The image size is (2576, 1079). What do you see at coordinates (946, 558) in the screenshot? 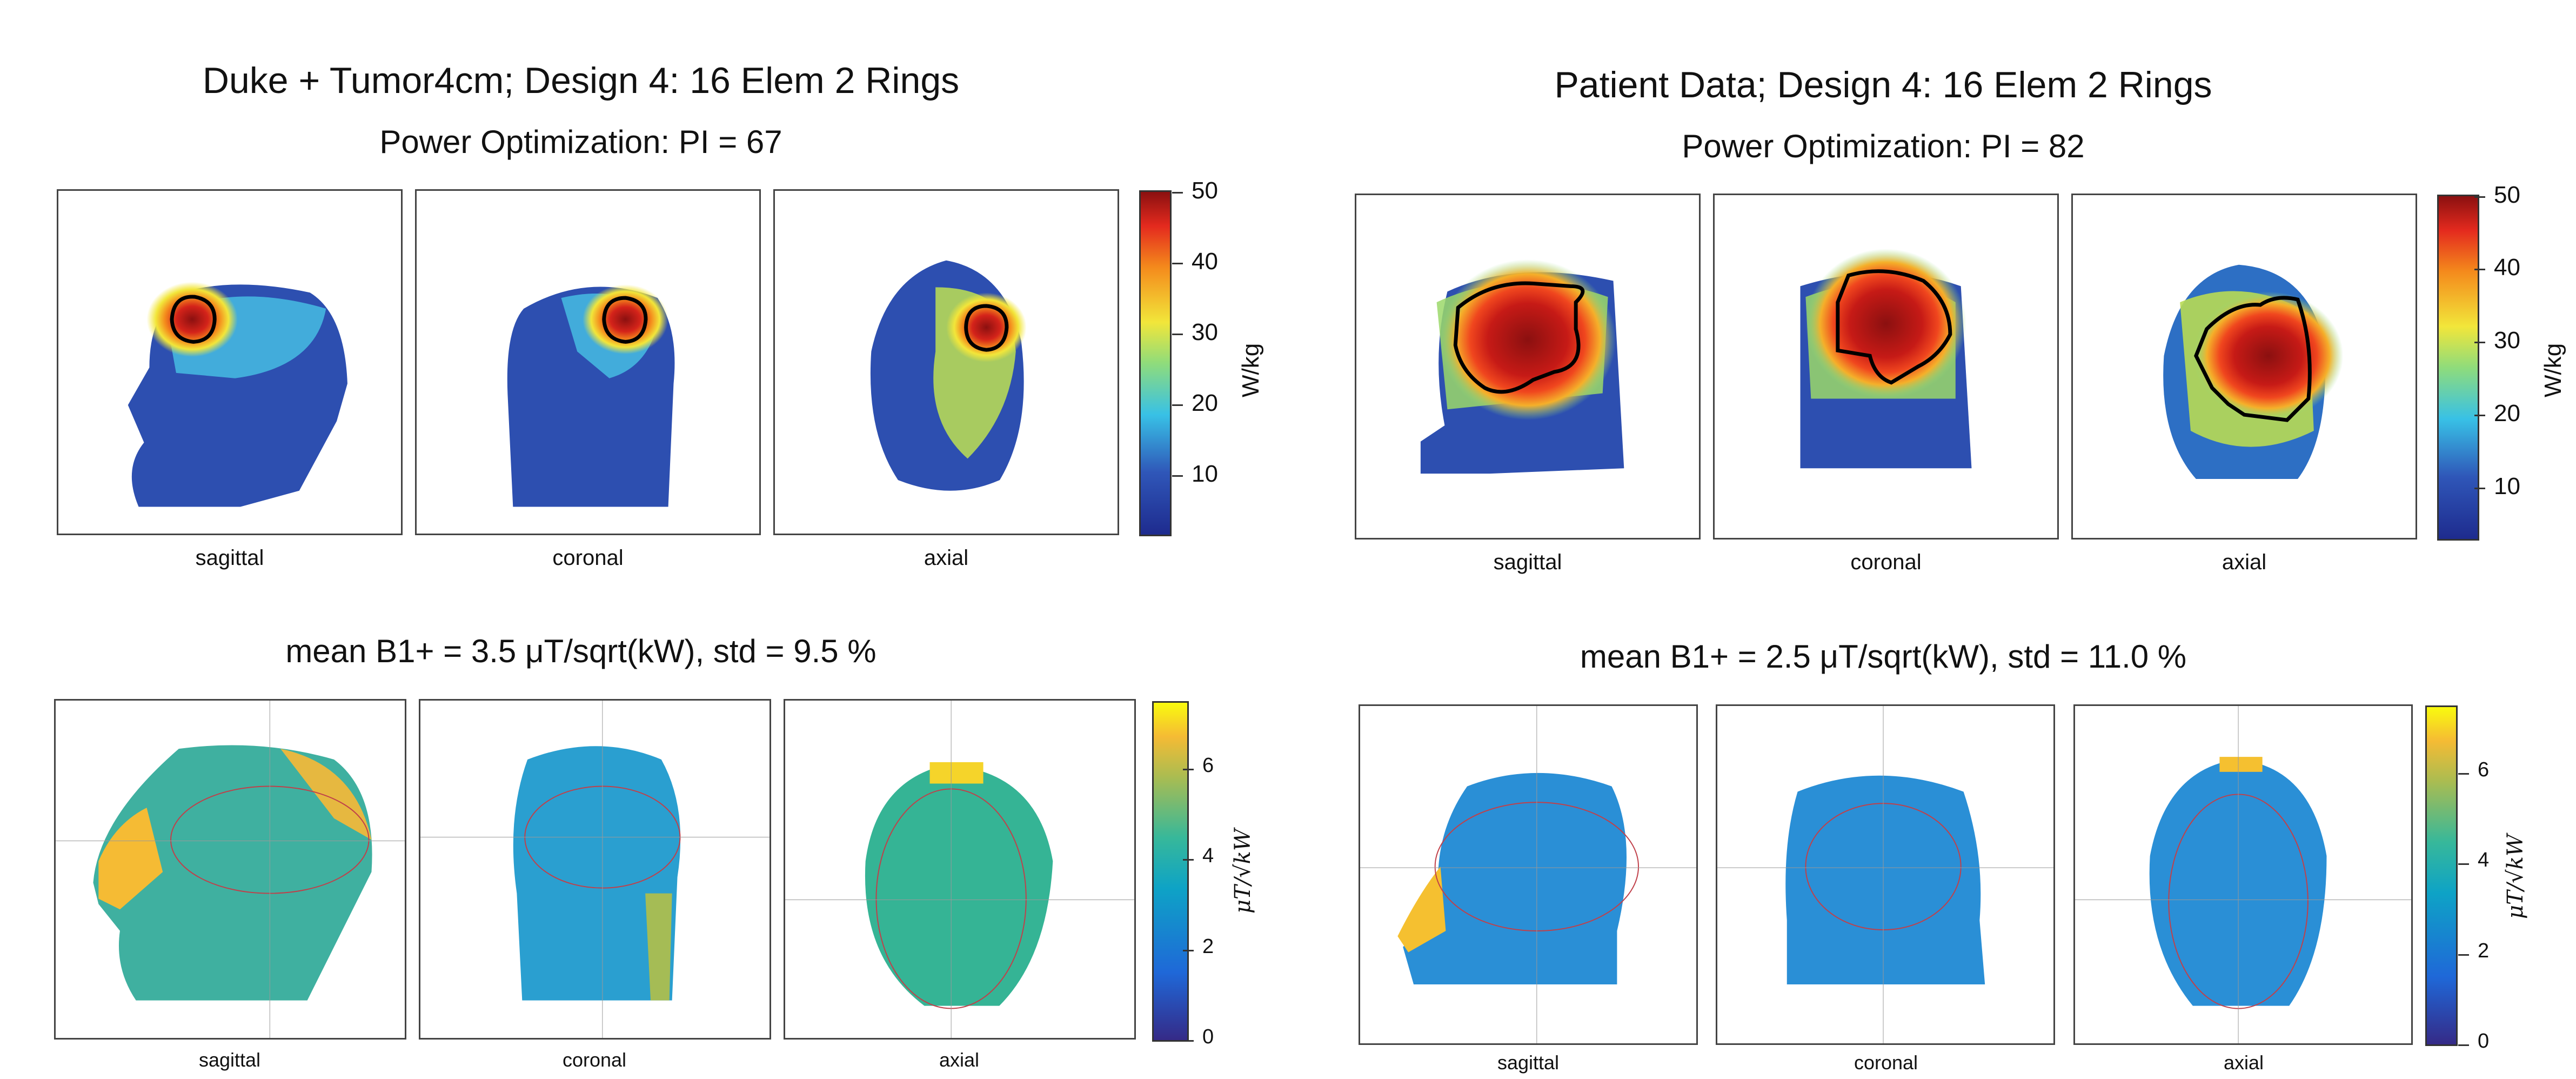
I see `left-sar-label-axial: axial` at bounding box center [946, 558].